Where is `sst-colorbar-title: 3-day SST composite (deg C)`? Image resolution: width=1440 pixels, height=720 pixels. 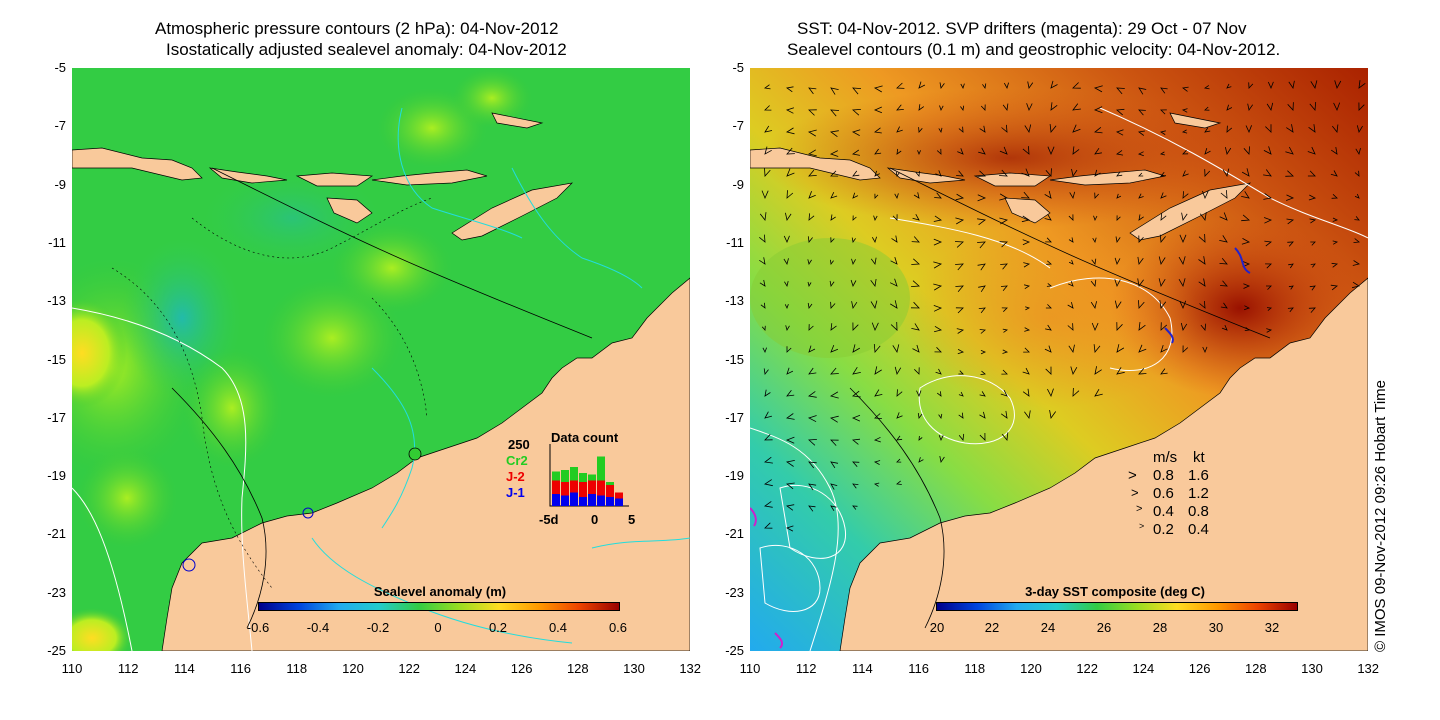 sst-colorbar-title: 3-day SST composite (deg C) is located at coordinates (1115, 591).